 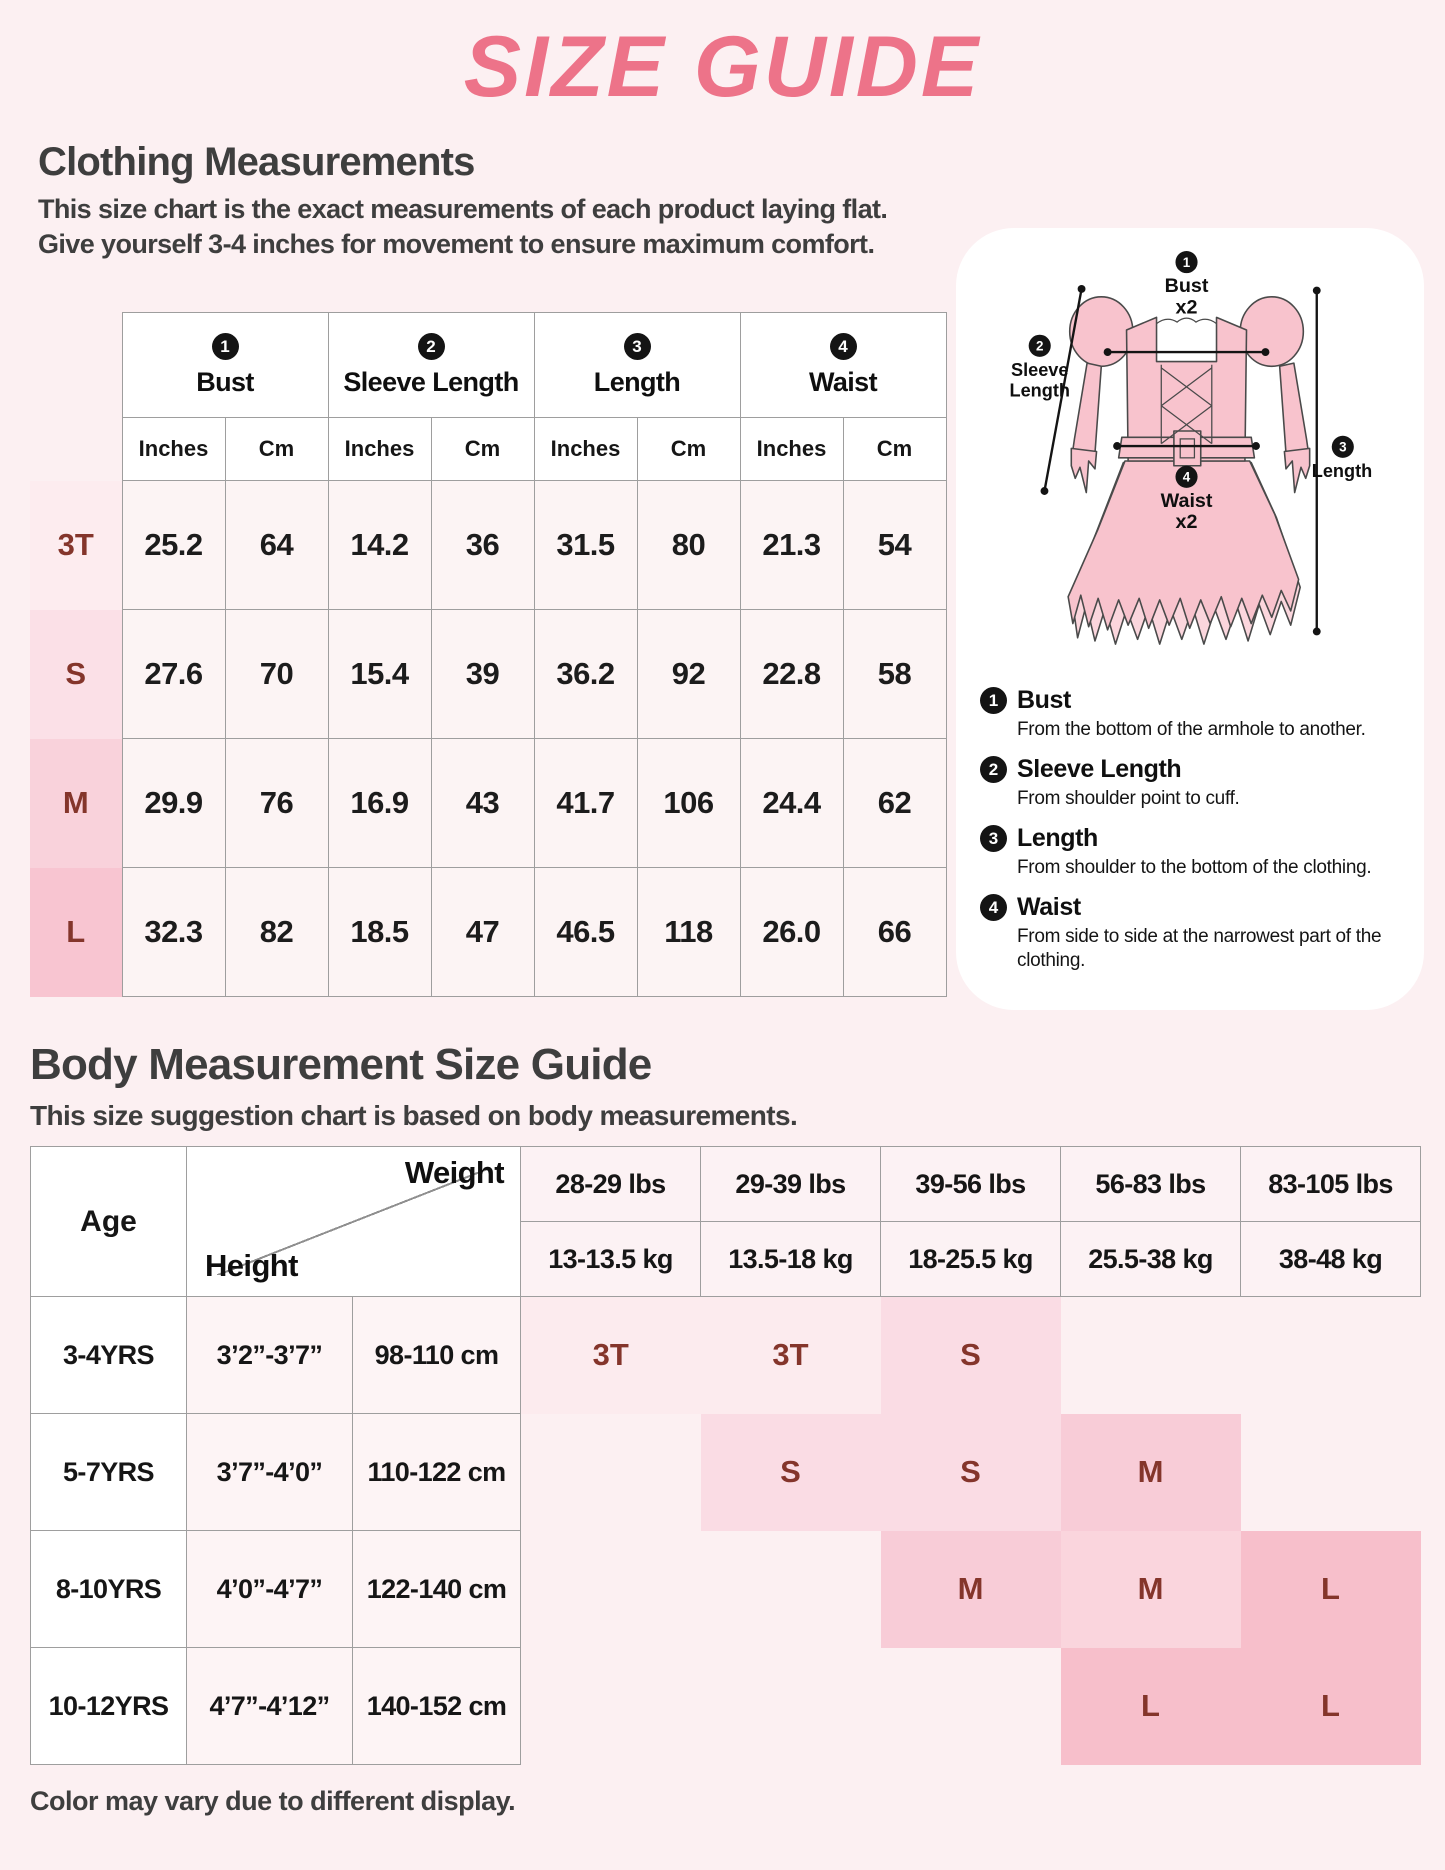 I want to click on sleeve-callout-label-1: Sleeve, so click(x=1039, y=370).